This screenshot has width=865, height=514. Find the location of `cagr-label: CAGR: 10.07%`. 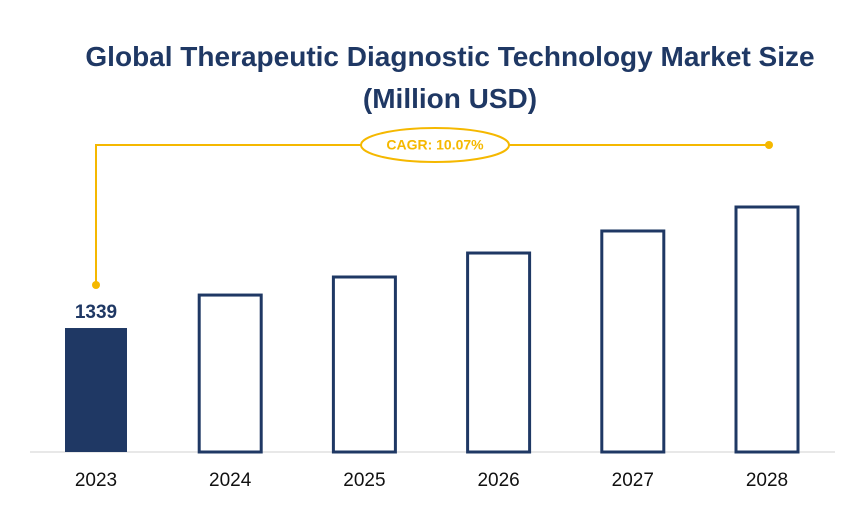

cagr-label: CAGR: 10.07% is located at coordinates (435, 145).